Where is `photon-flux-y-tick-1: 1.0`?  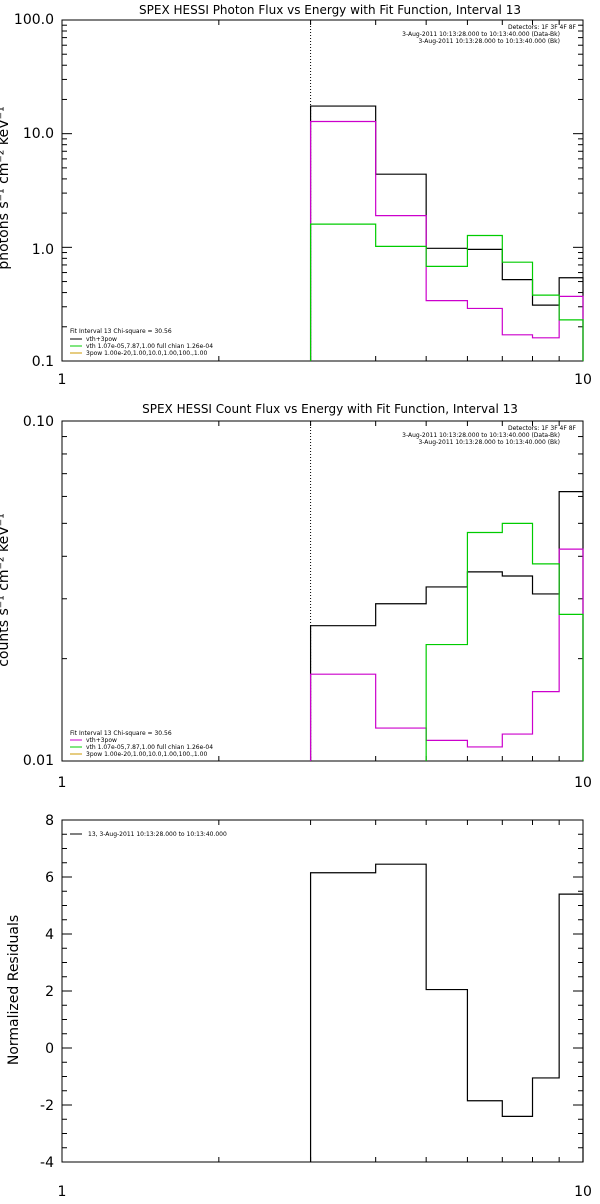
photon-flux-y-tick-1: 1.0 is located at coordinates (43, 250).